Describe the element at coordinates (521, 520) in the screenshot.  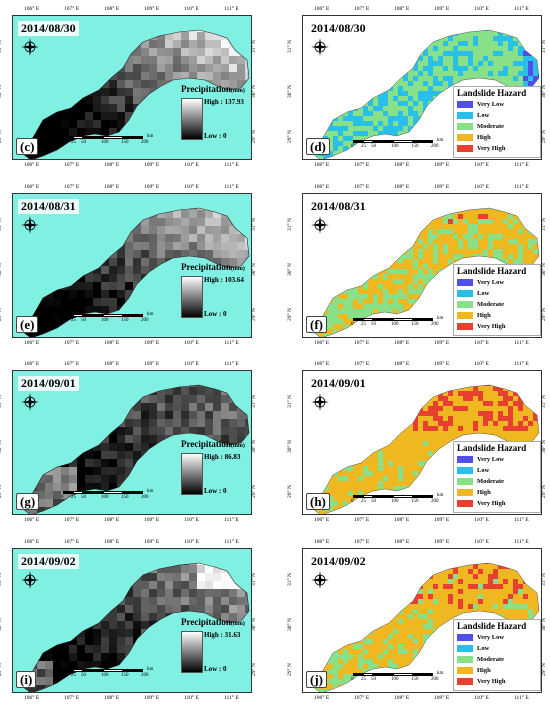
I see `hazard-lon-tick-bottom: 111° E` at that location.